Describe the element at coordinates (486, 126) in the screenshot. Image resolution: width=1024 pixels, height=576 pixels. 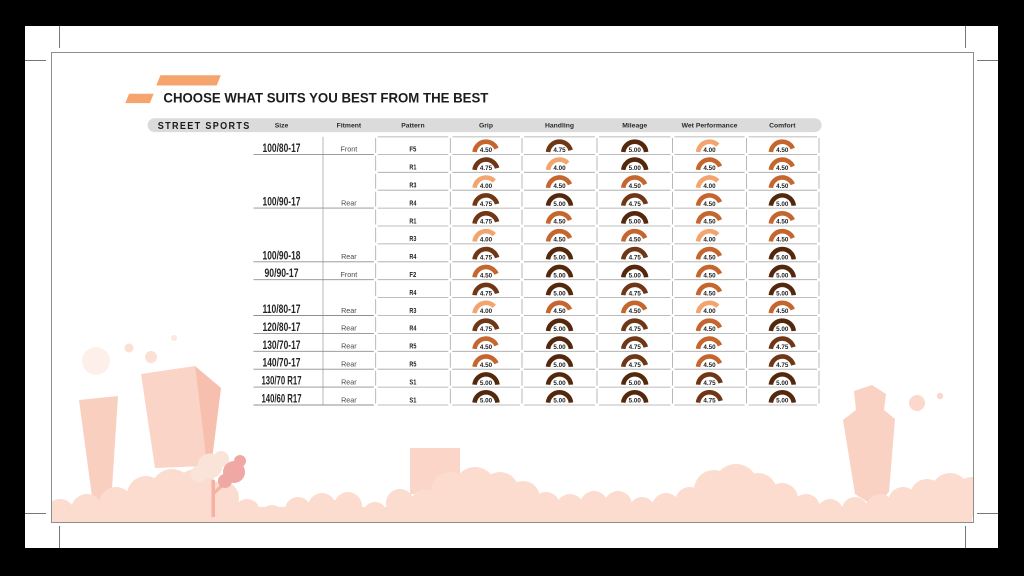
I see `svg-text: Grip` at that location.